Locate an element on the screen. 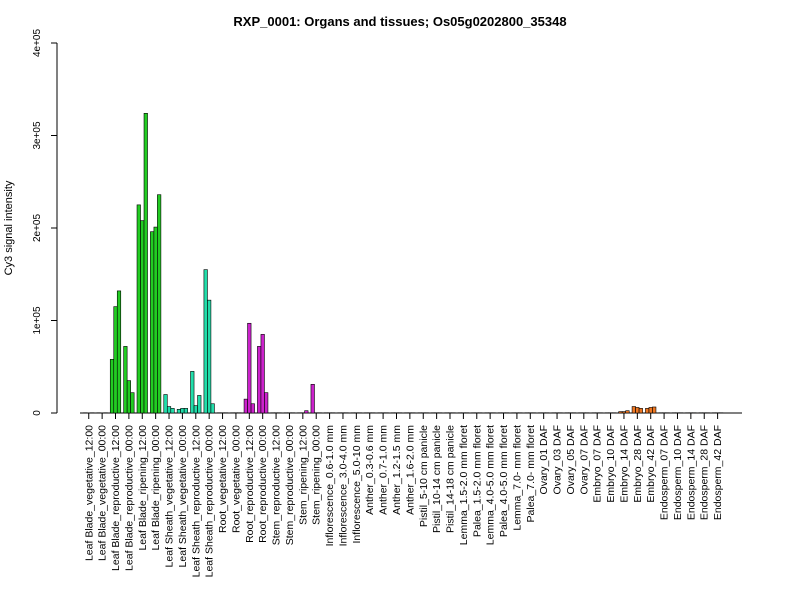  y-axis-ticks: 0 1e+05 2e+05 3e+05 4e+05 is located at coordinates (44, 222).